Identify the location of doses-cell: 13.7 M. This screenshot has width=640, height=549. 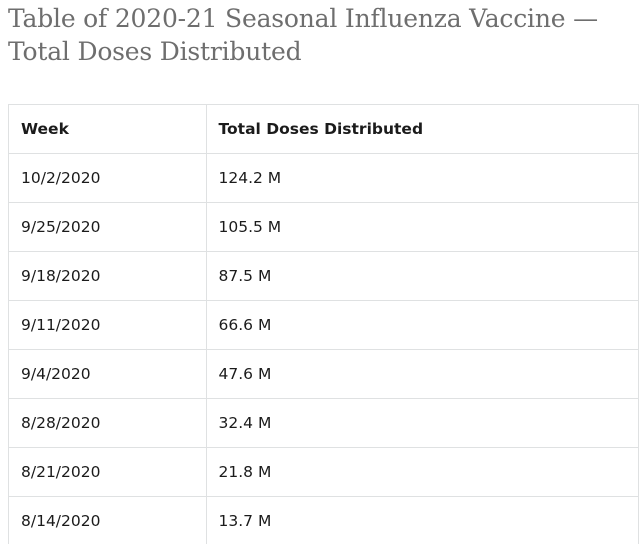
(421, 520).